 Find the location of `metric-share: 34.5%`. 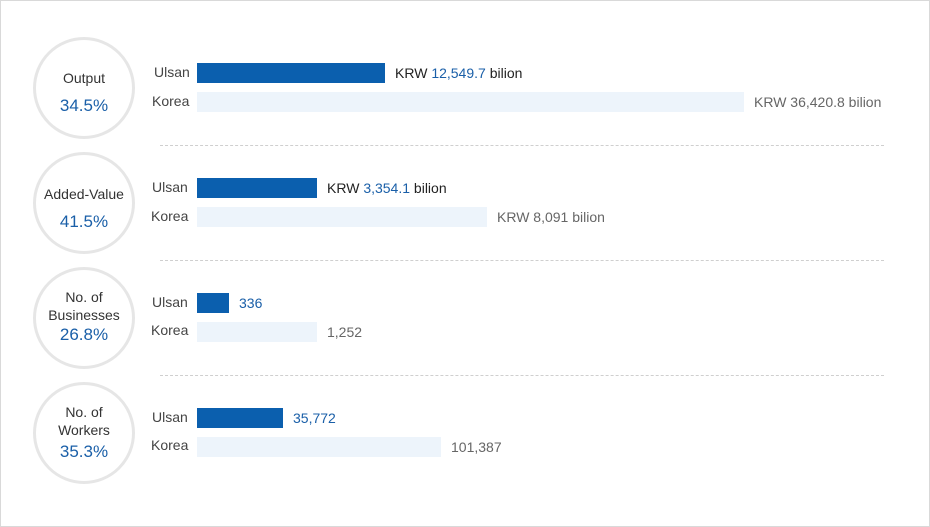

metric-share: 34.5% is located at coordinates (84, 105).